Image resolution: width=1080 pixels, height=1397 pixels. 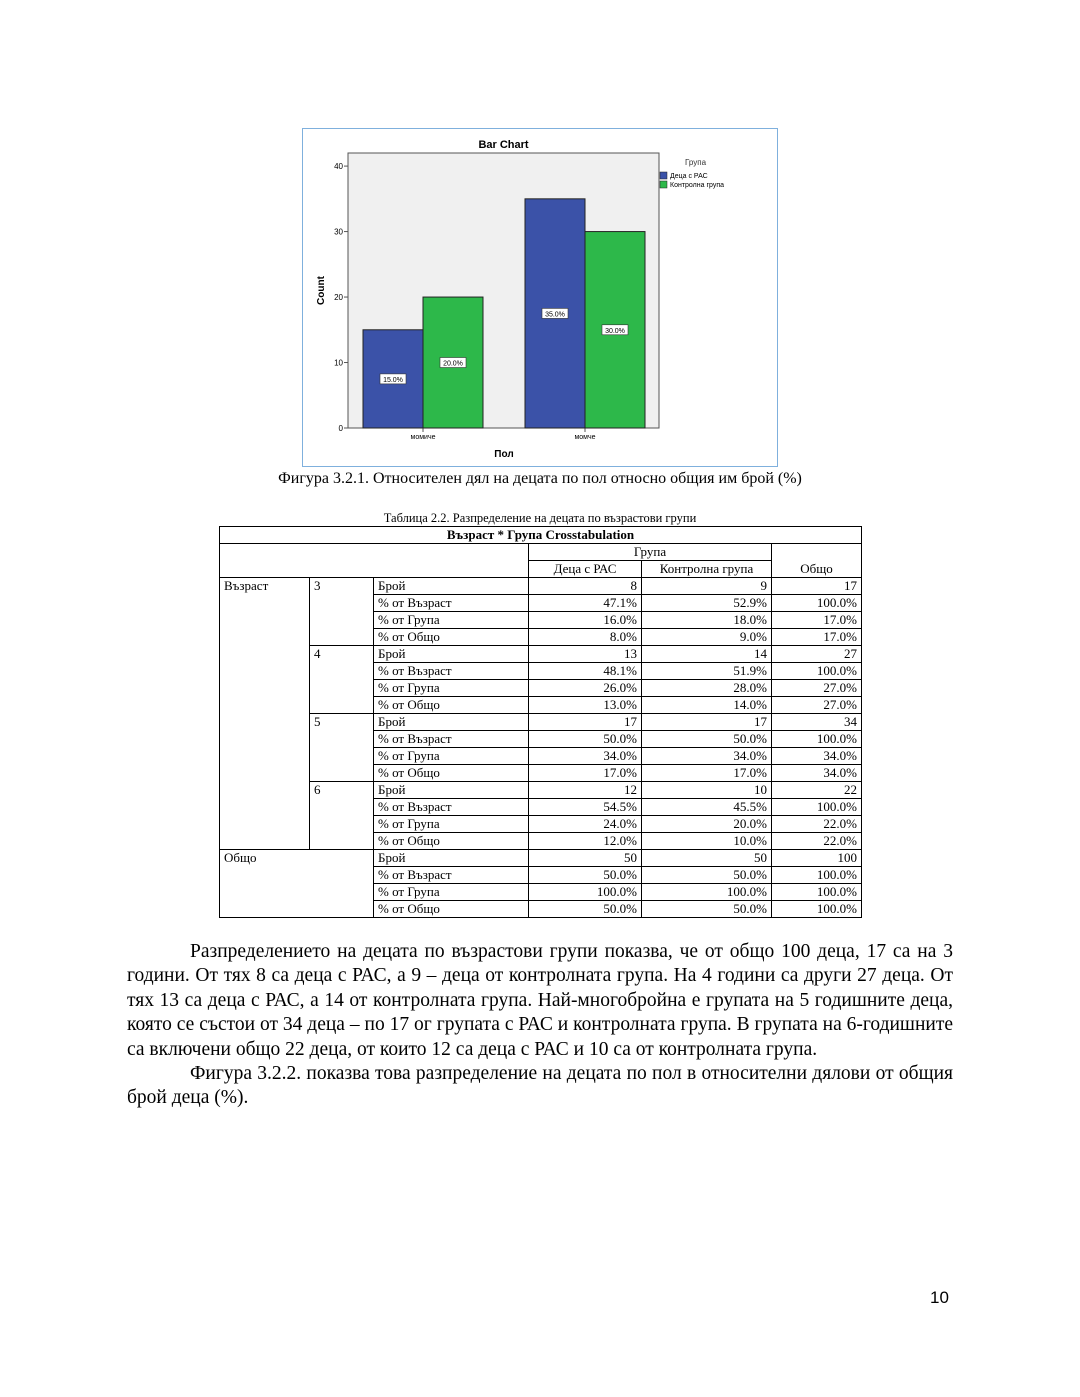 I want to click on table-row: % от Група 34.0% 34.0% 34.0%, so click(x=541, y=756).